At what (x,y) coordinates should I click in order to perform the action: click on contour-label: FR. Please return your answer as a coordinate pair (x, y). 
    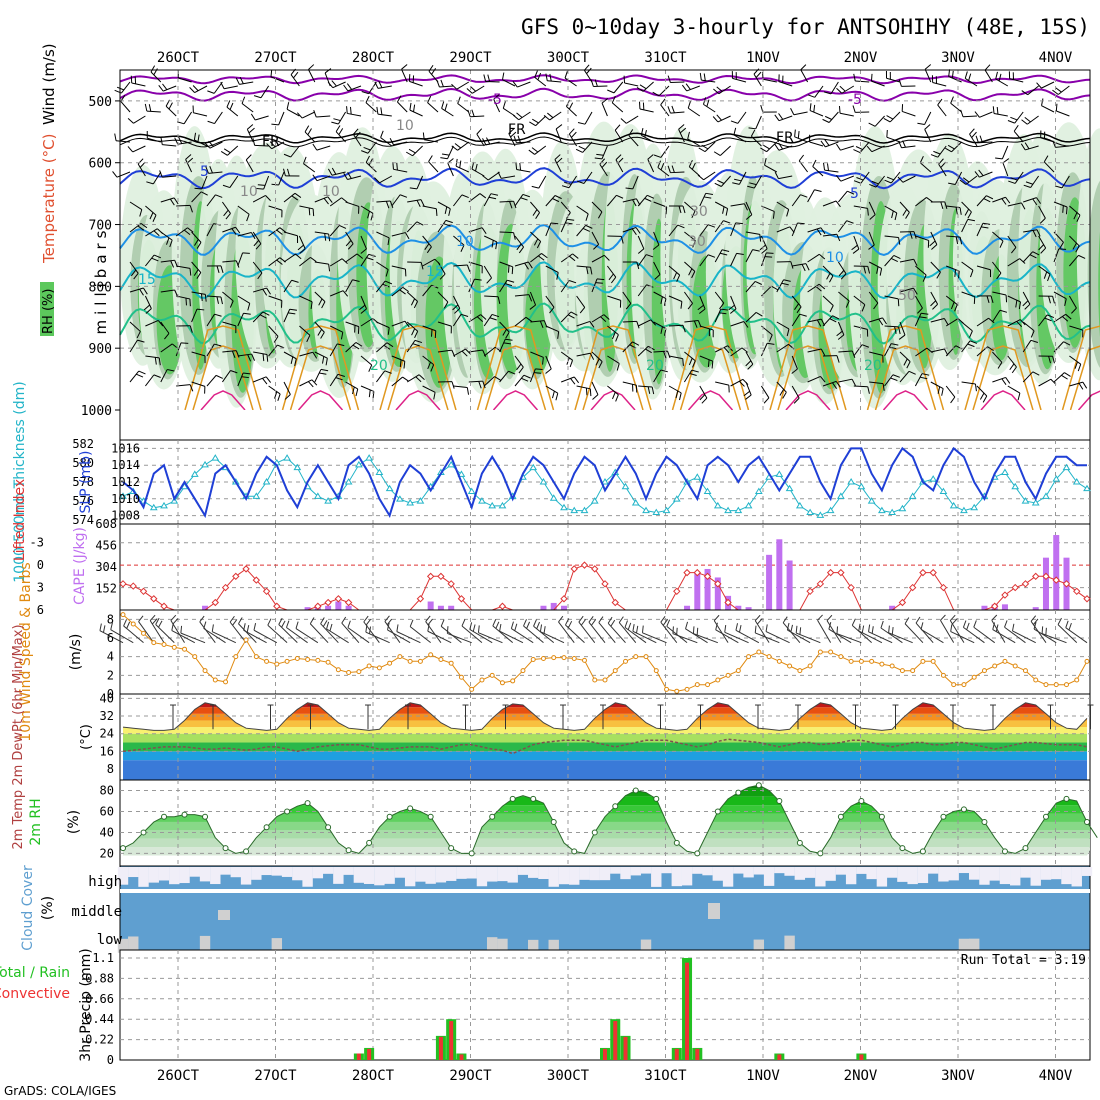
    Looking at the image, I should click on (271, 142).